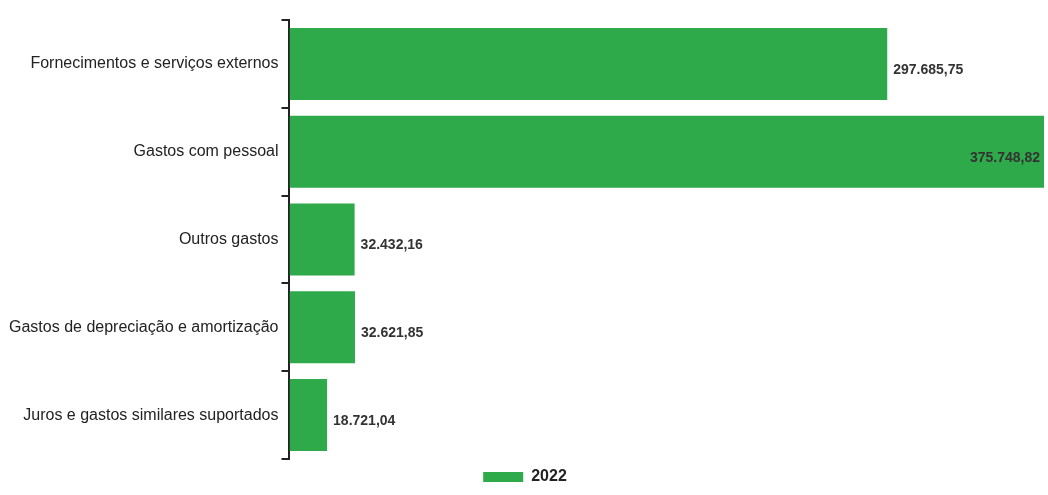  What do you see at coordinates (228, 238) in the screenshot?
I see `y-tick-label: Outros gastos` at bounding box center [228, 238].